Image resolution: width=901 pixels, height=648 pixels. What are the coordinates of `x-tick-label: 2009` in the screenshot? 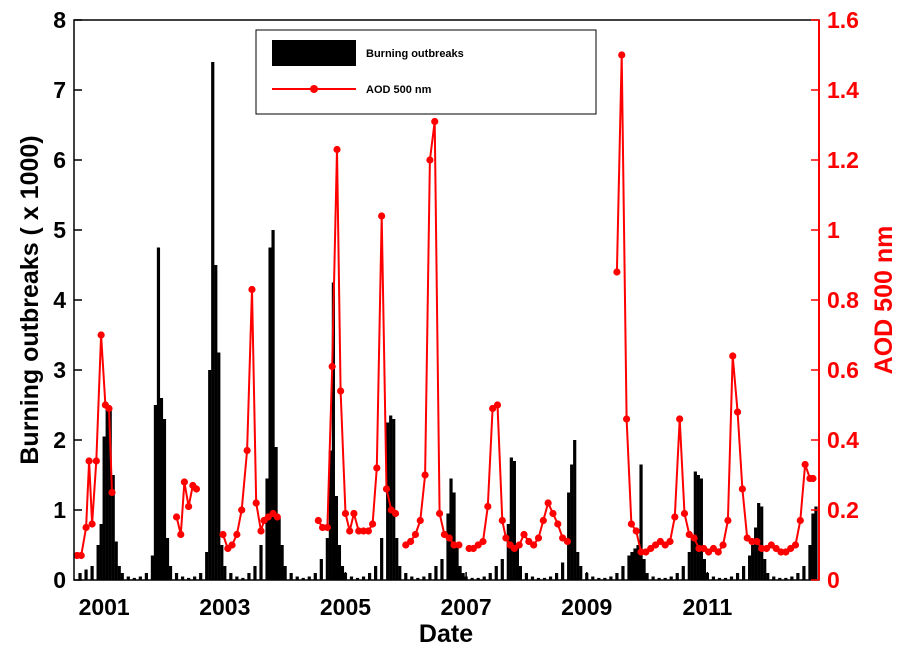 It's located at (586, 607).